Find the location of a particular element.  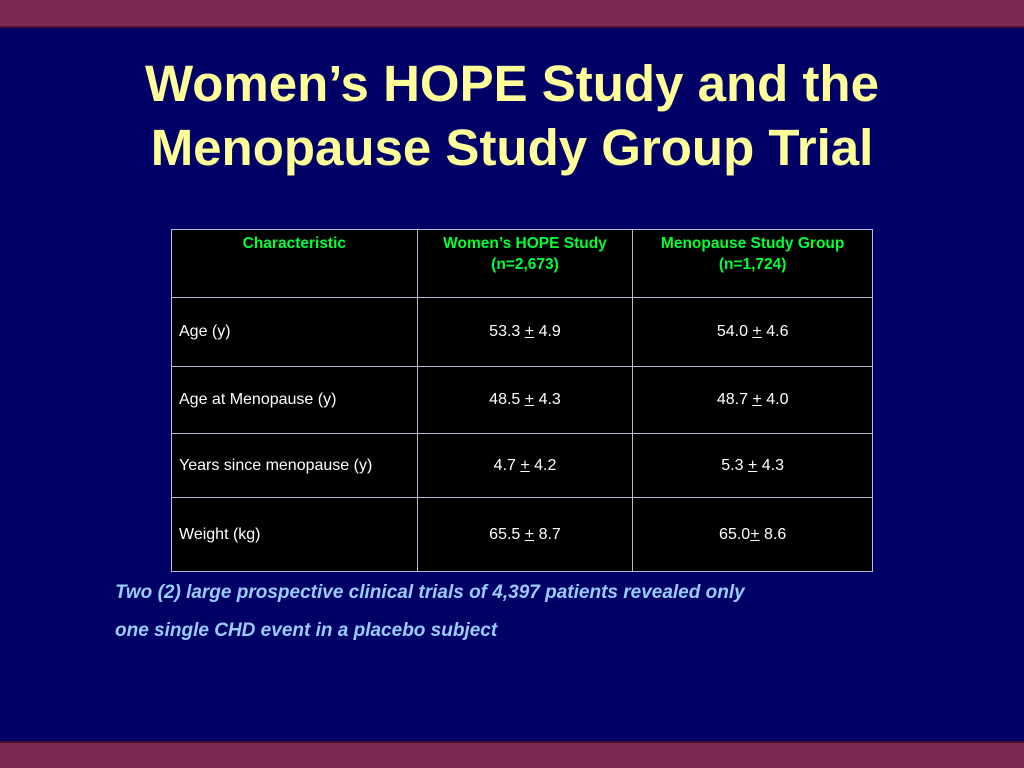

hope-value: 65.5 + 8.7 is located at coordinates (525, 534).